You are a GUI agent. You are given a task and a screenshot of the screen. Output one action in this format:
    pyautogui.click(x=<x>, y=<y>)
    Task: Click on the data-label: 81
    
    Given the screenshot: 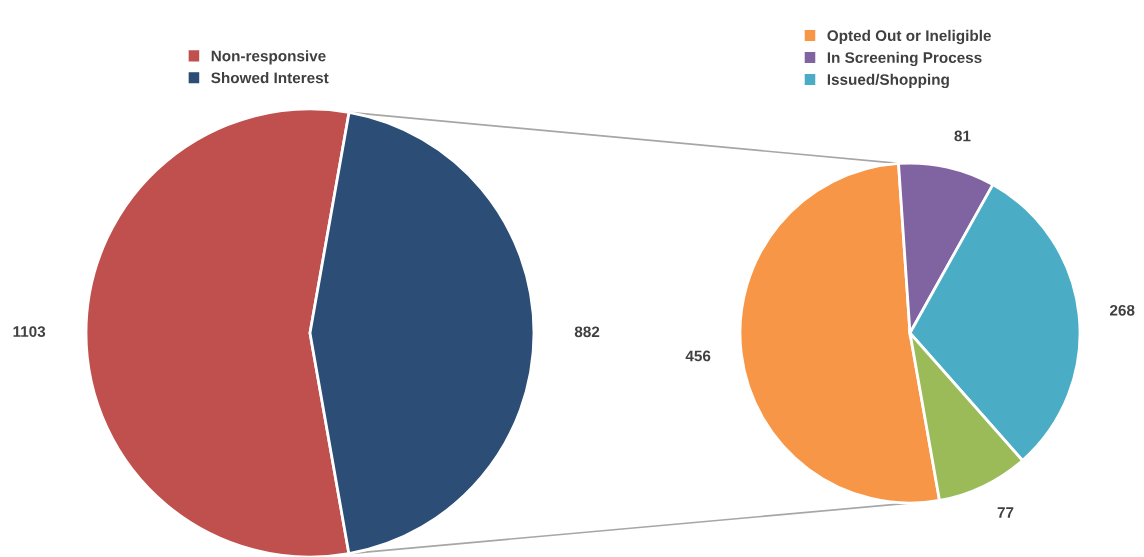 What is the action you would take?
    pyautogui.click(x=962, y=136)
    